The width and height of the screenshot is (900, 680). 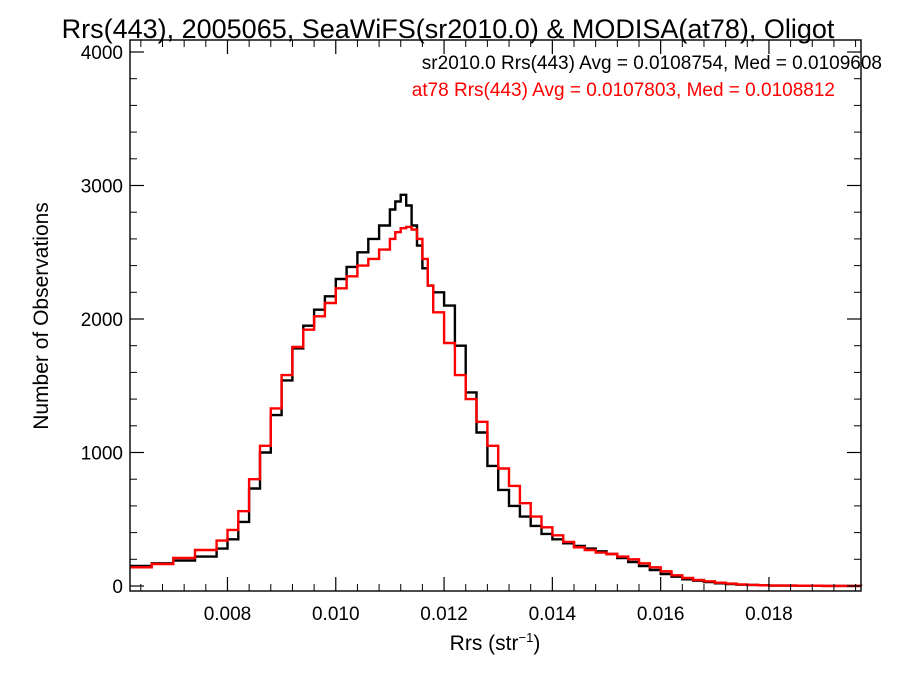 What do you see at coordinates (553, 614) in the screenshot?
I see `x-tick-label: 0.014` at bounding box center [553, 614].